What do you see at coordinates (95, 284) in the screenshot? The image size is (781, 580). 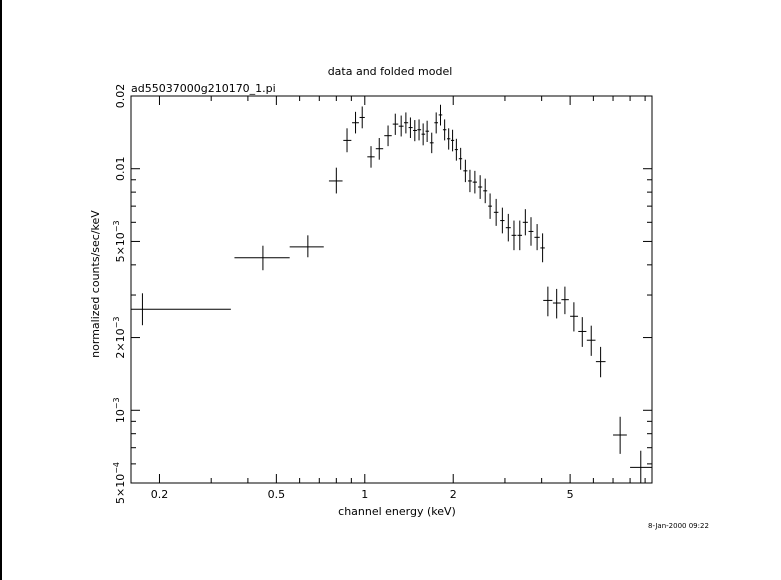 I see `y-axis-label: normalized counts/sec/keV` at bounding box center [95, 284].